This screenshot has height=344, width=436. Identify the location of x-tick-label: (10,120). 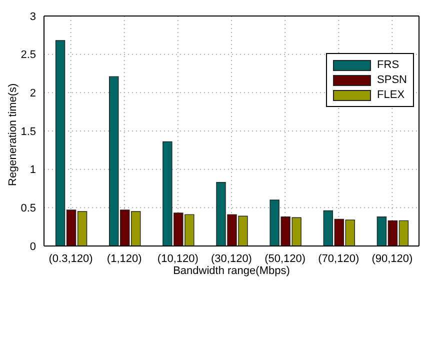
(177, 258).